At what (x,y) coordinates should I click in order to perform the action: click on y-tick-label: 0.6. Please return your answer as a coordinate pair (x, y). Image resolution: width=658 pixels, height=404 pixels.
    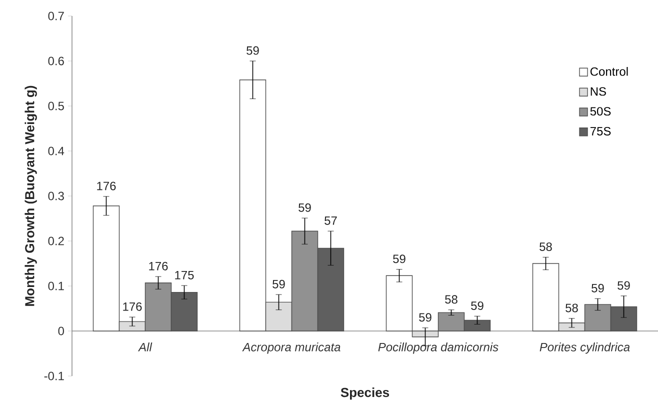
    Looking at the image, I should click on (56, 61).